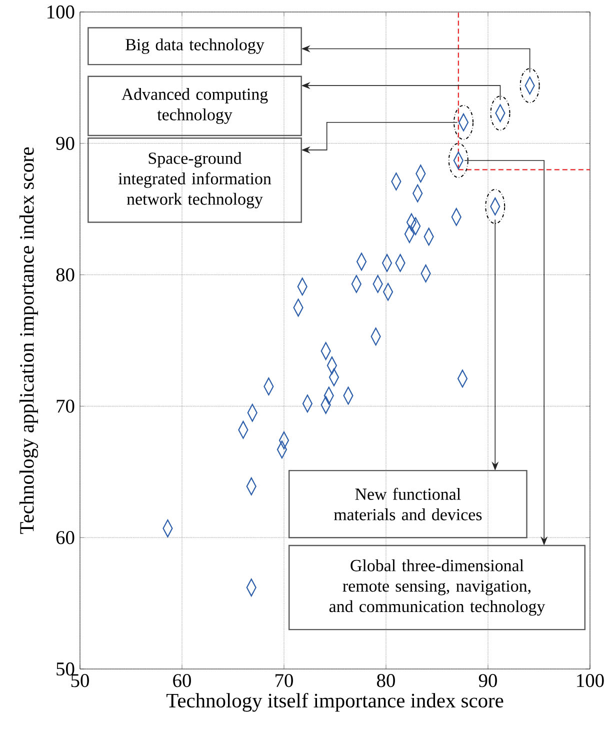  Describe the element at coordinates (386, 681) in the screenshot. I see `x-tick-label: 80` at that location.